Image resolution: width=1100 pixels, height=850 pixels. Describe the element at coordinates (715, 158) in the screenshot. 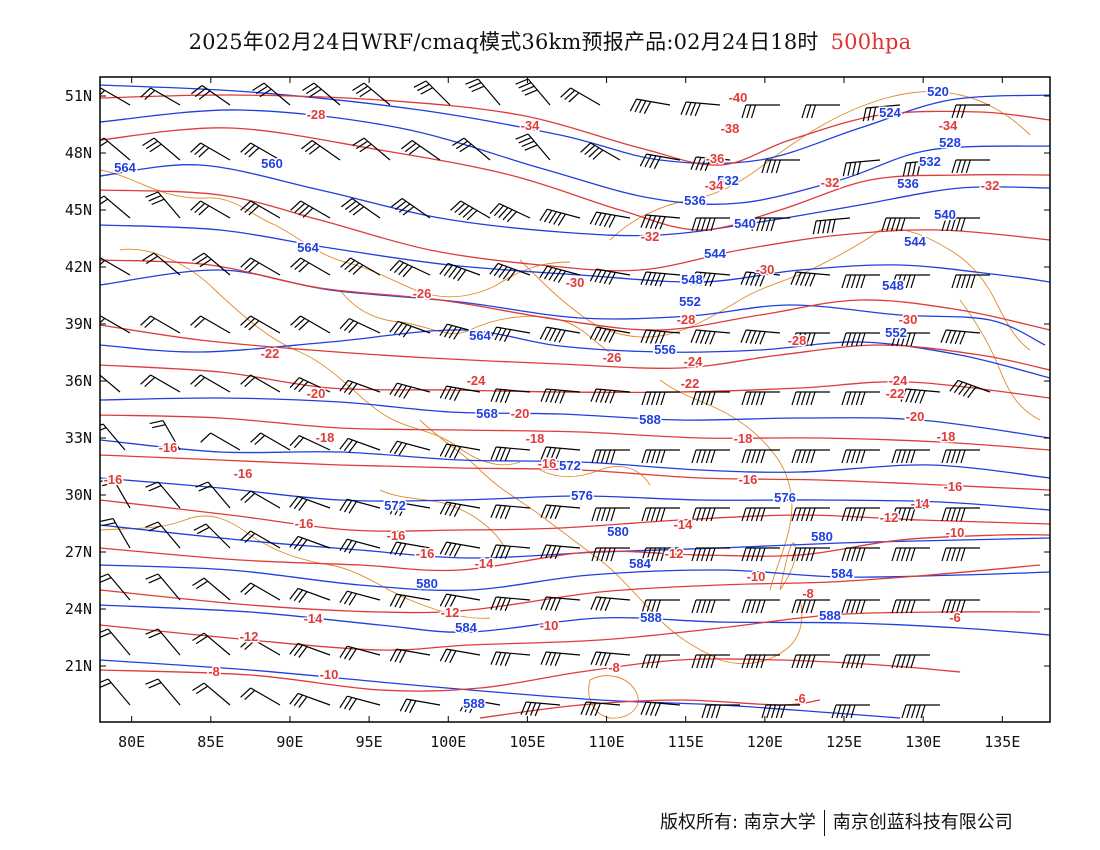

I see `temperature-label: -36` at that location.